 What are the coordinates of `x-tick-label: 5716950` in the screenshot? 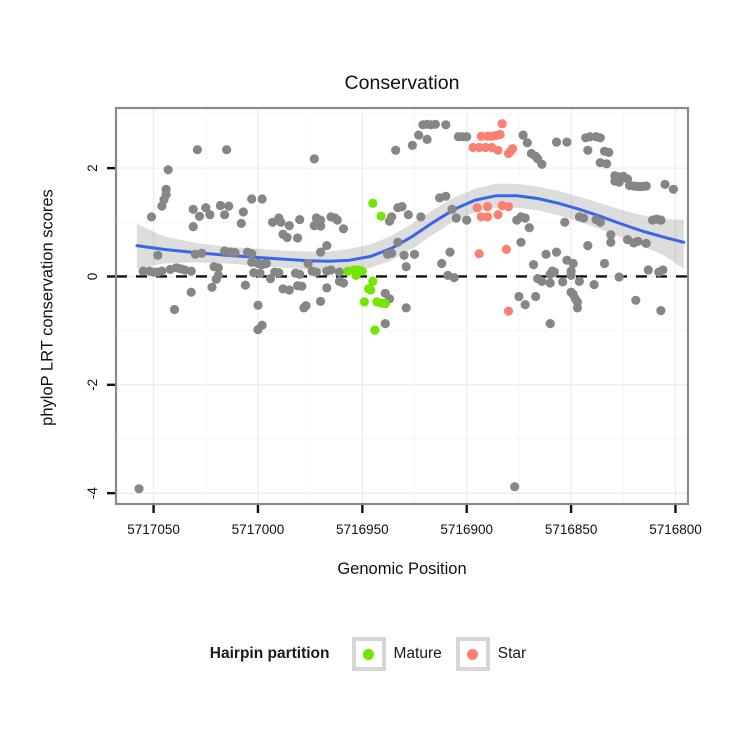 It's located at (362, 529).